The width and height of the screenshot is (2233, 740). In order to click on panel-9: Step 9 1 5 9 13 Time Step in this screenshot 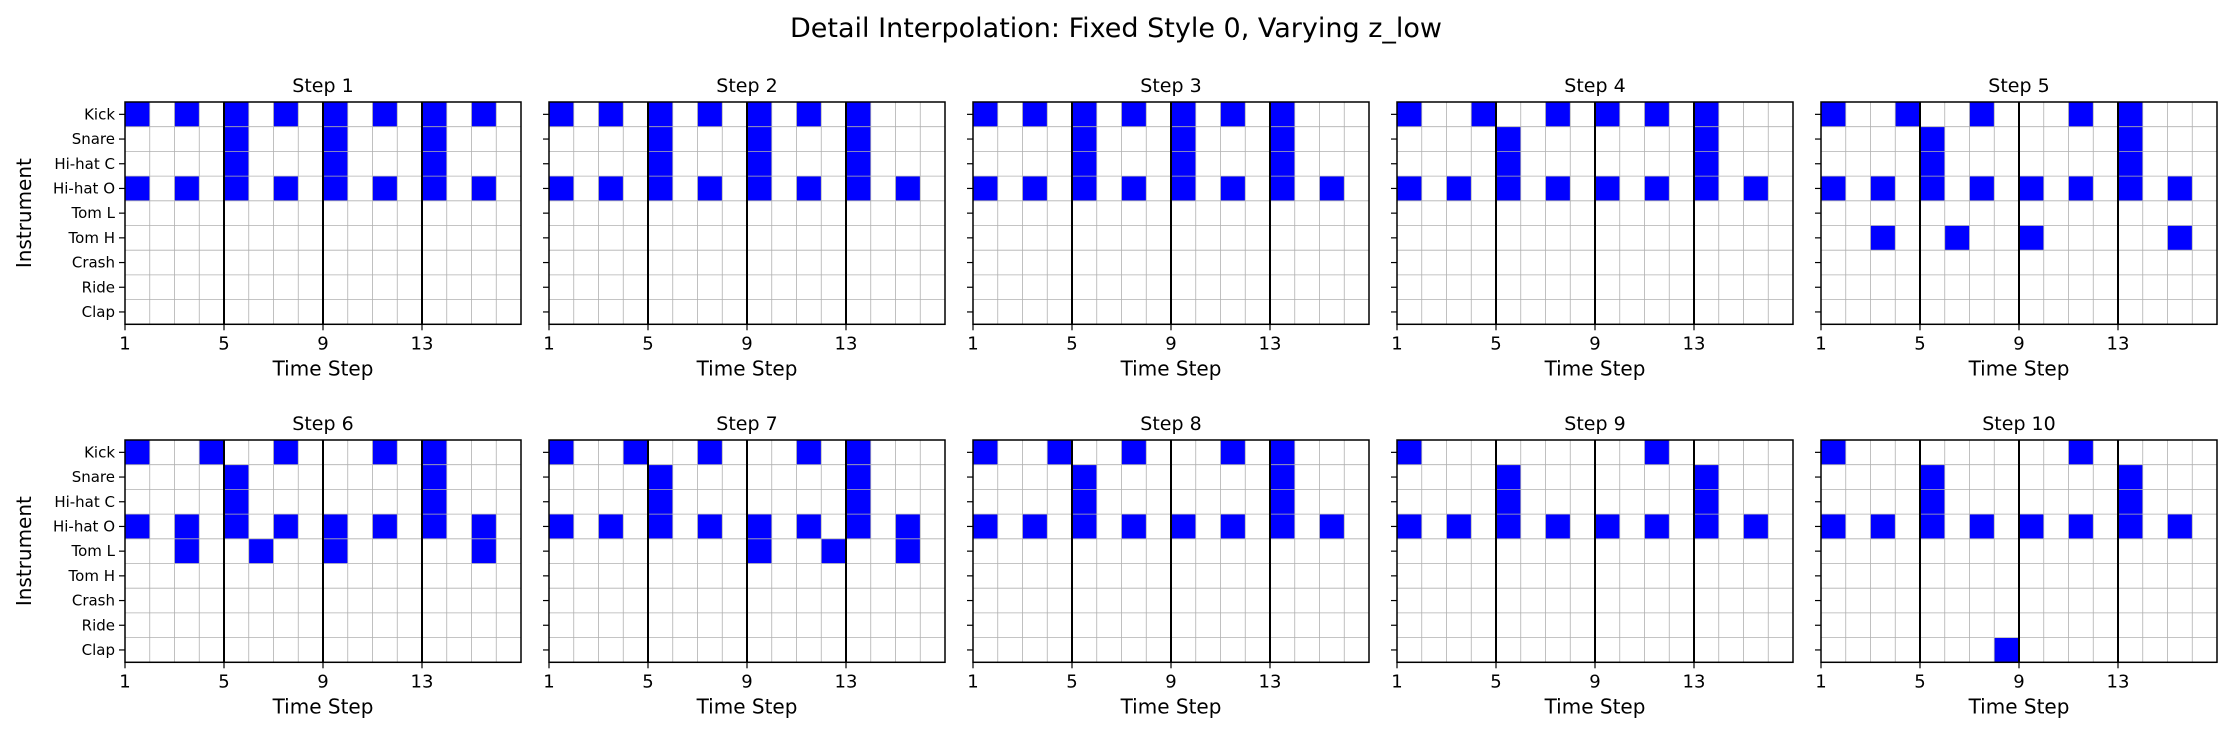, I will do `click(1592, 565)`.